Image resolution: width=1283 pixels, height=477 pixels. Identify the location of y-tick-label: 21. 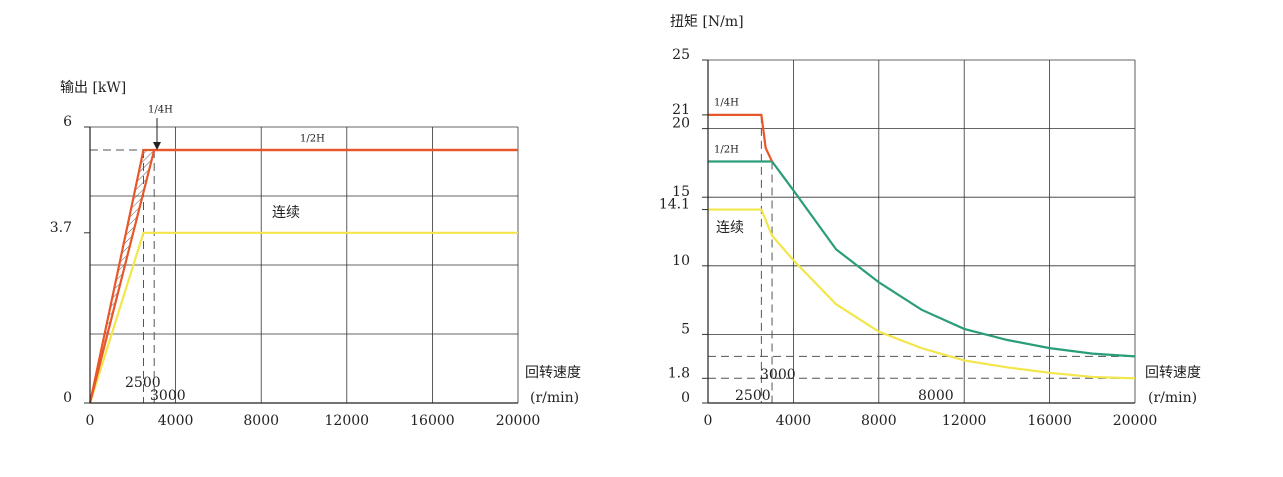
(681, 110).